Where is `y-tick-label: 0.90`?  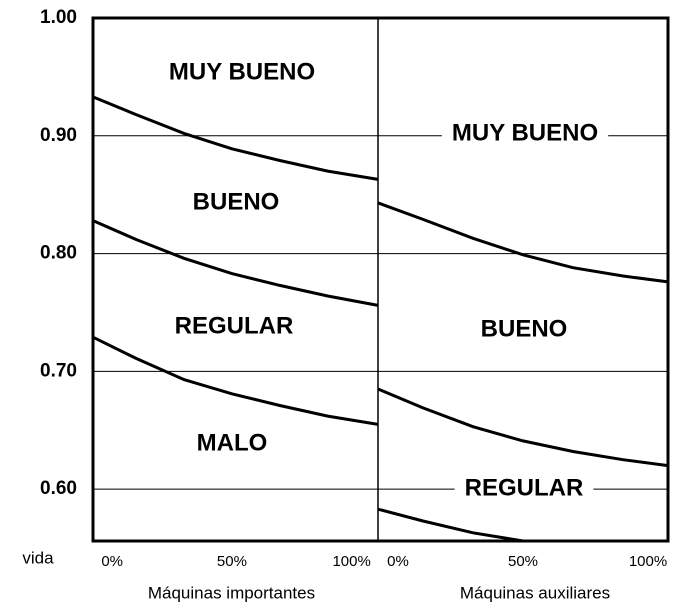 y-tick-label: 0.90 is located at coordinates (58, 135).